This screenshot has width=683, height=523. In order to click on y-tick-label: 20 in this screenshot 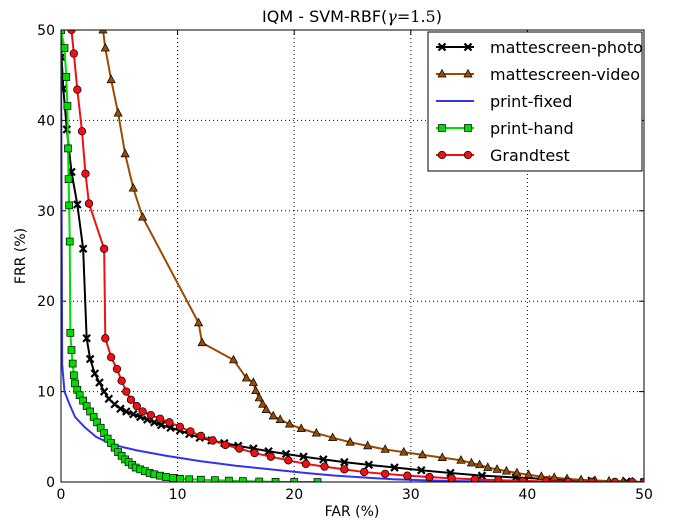, I will do `click(46, 302)`.